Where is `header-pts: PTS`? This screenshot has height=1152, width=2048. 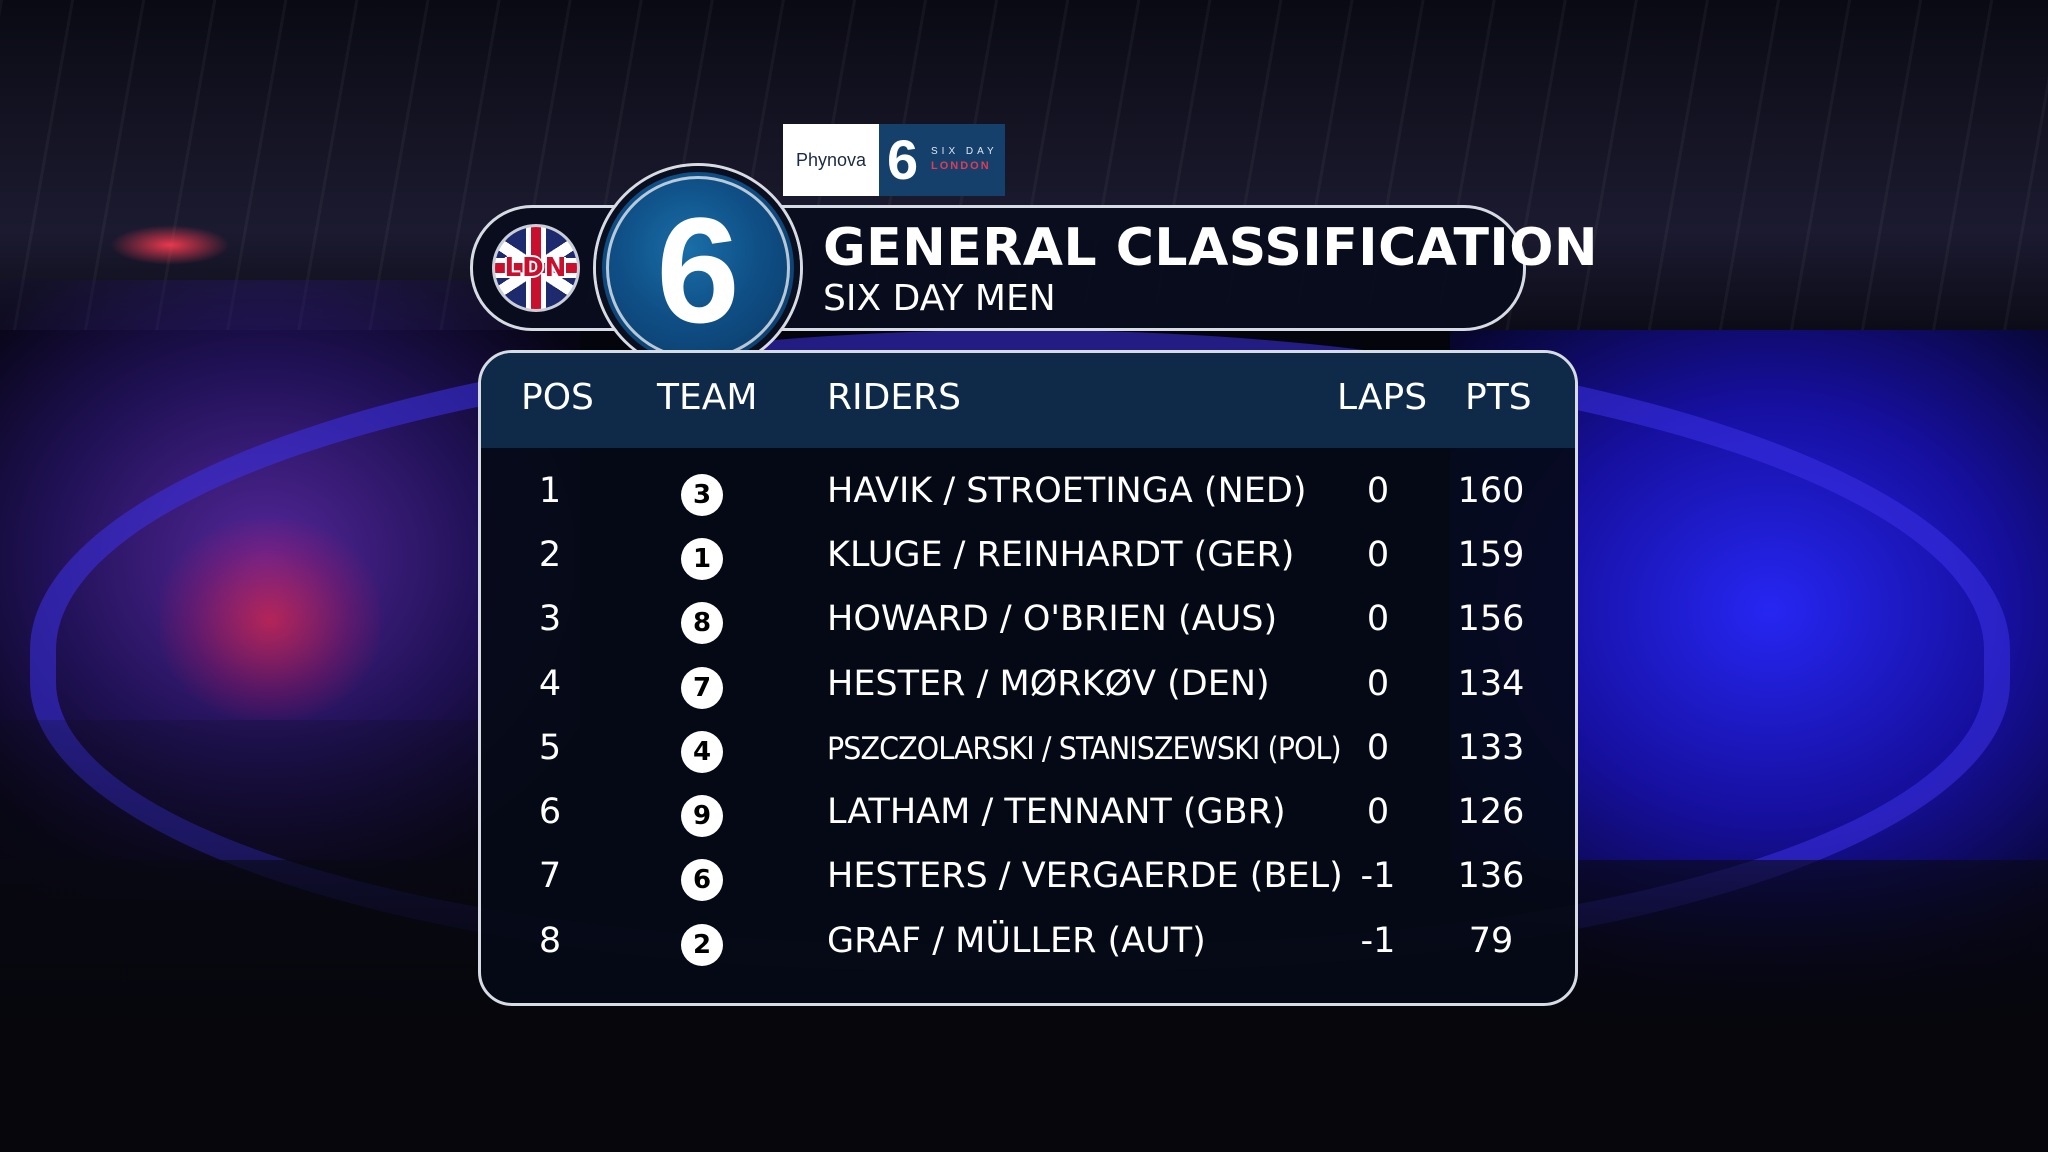 header-pts: PTS is located at coordinates (1498, 397).